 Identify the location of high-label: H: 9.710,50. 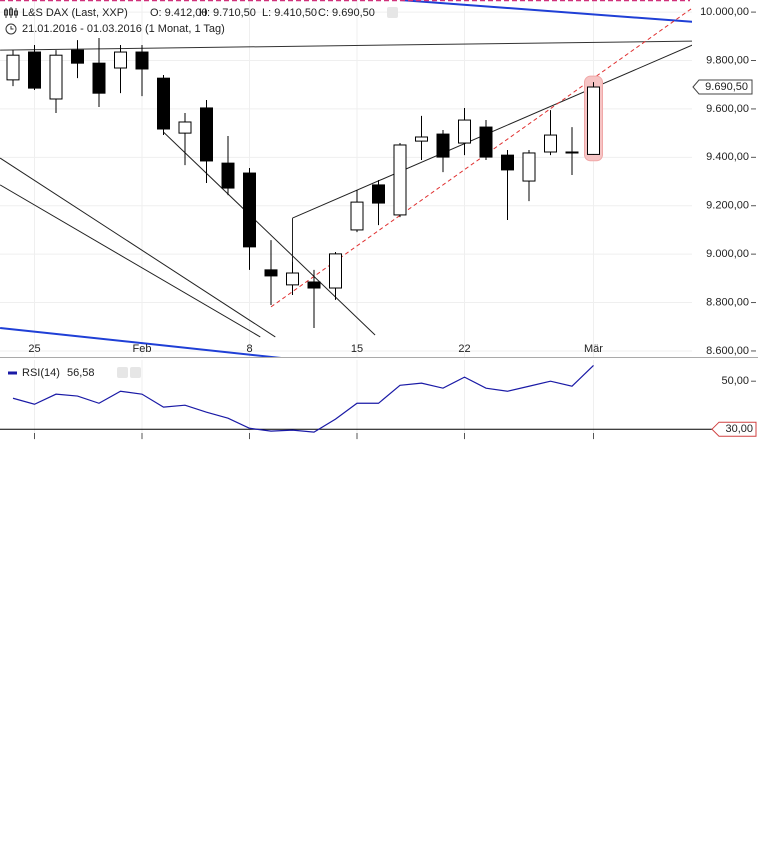
(227, 13).